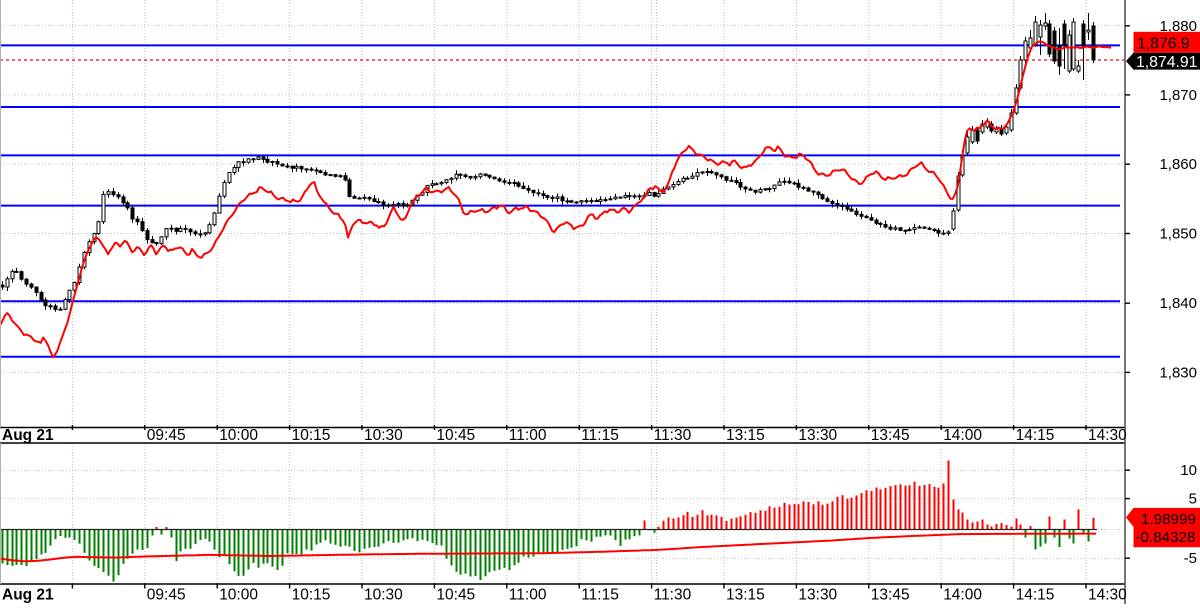 The image size is (1200, 609). I want to click on svg-text: 1,850, so click(1178, 234).